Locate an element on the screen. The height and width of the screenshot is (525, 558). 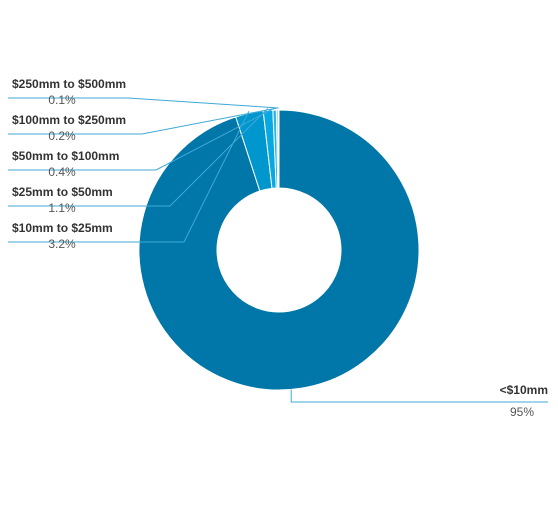
label-10mm: <$10mm is located at coordinates (524, 390).